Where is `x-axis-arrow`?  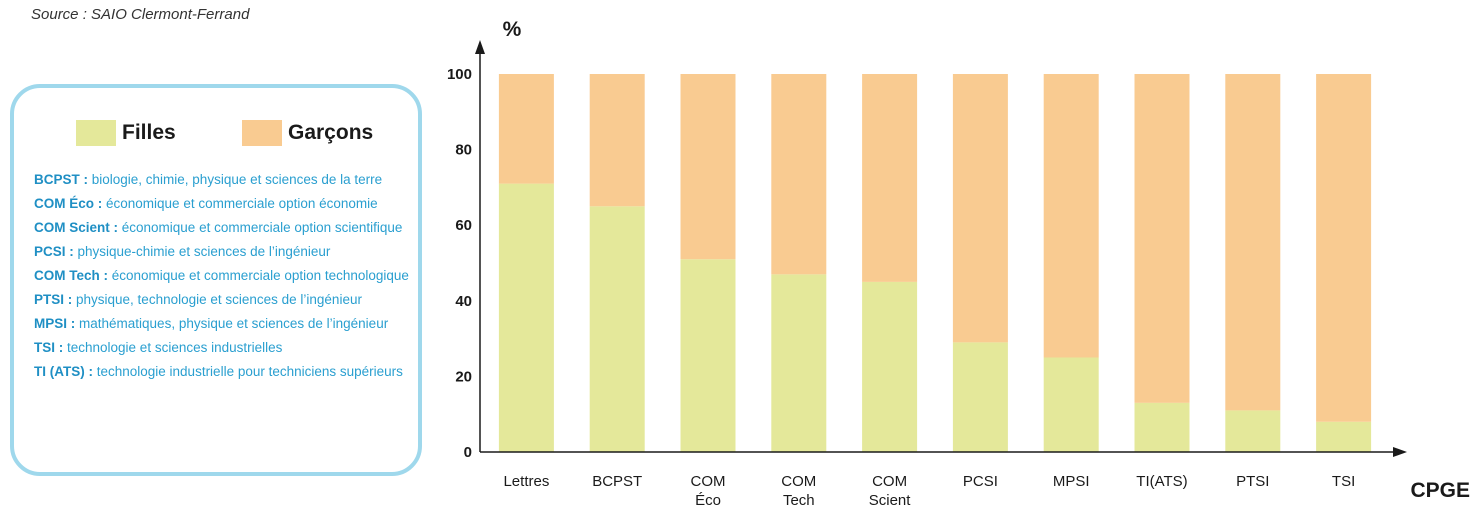
x-axis-arrow is located at coordinates (1400, 452).